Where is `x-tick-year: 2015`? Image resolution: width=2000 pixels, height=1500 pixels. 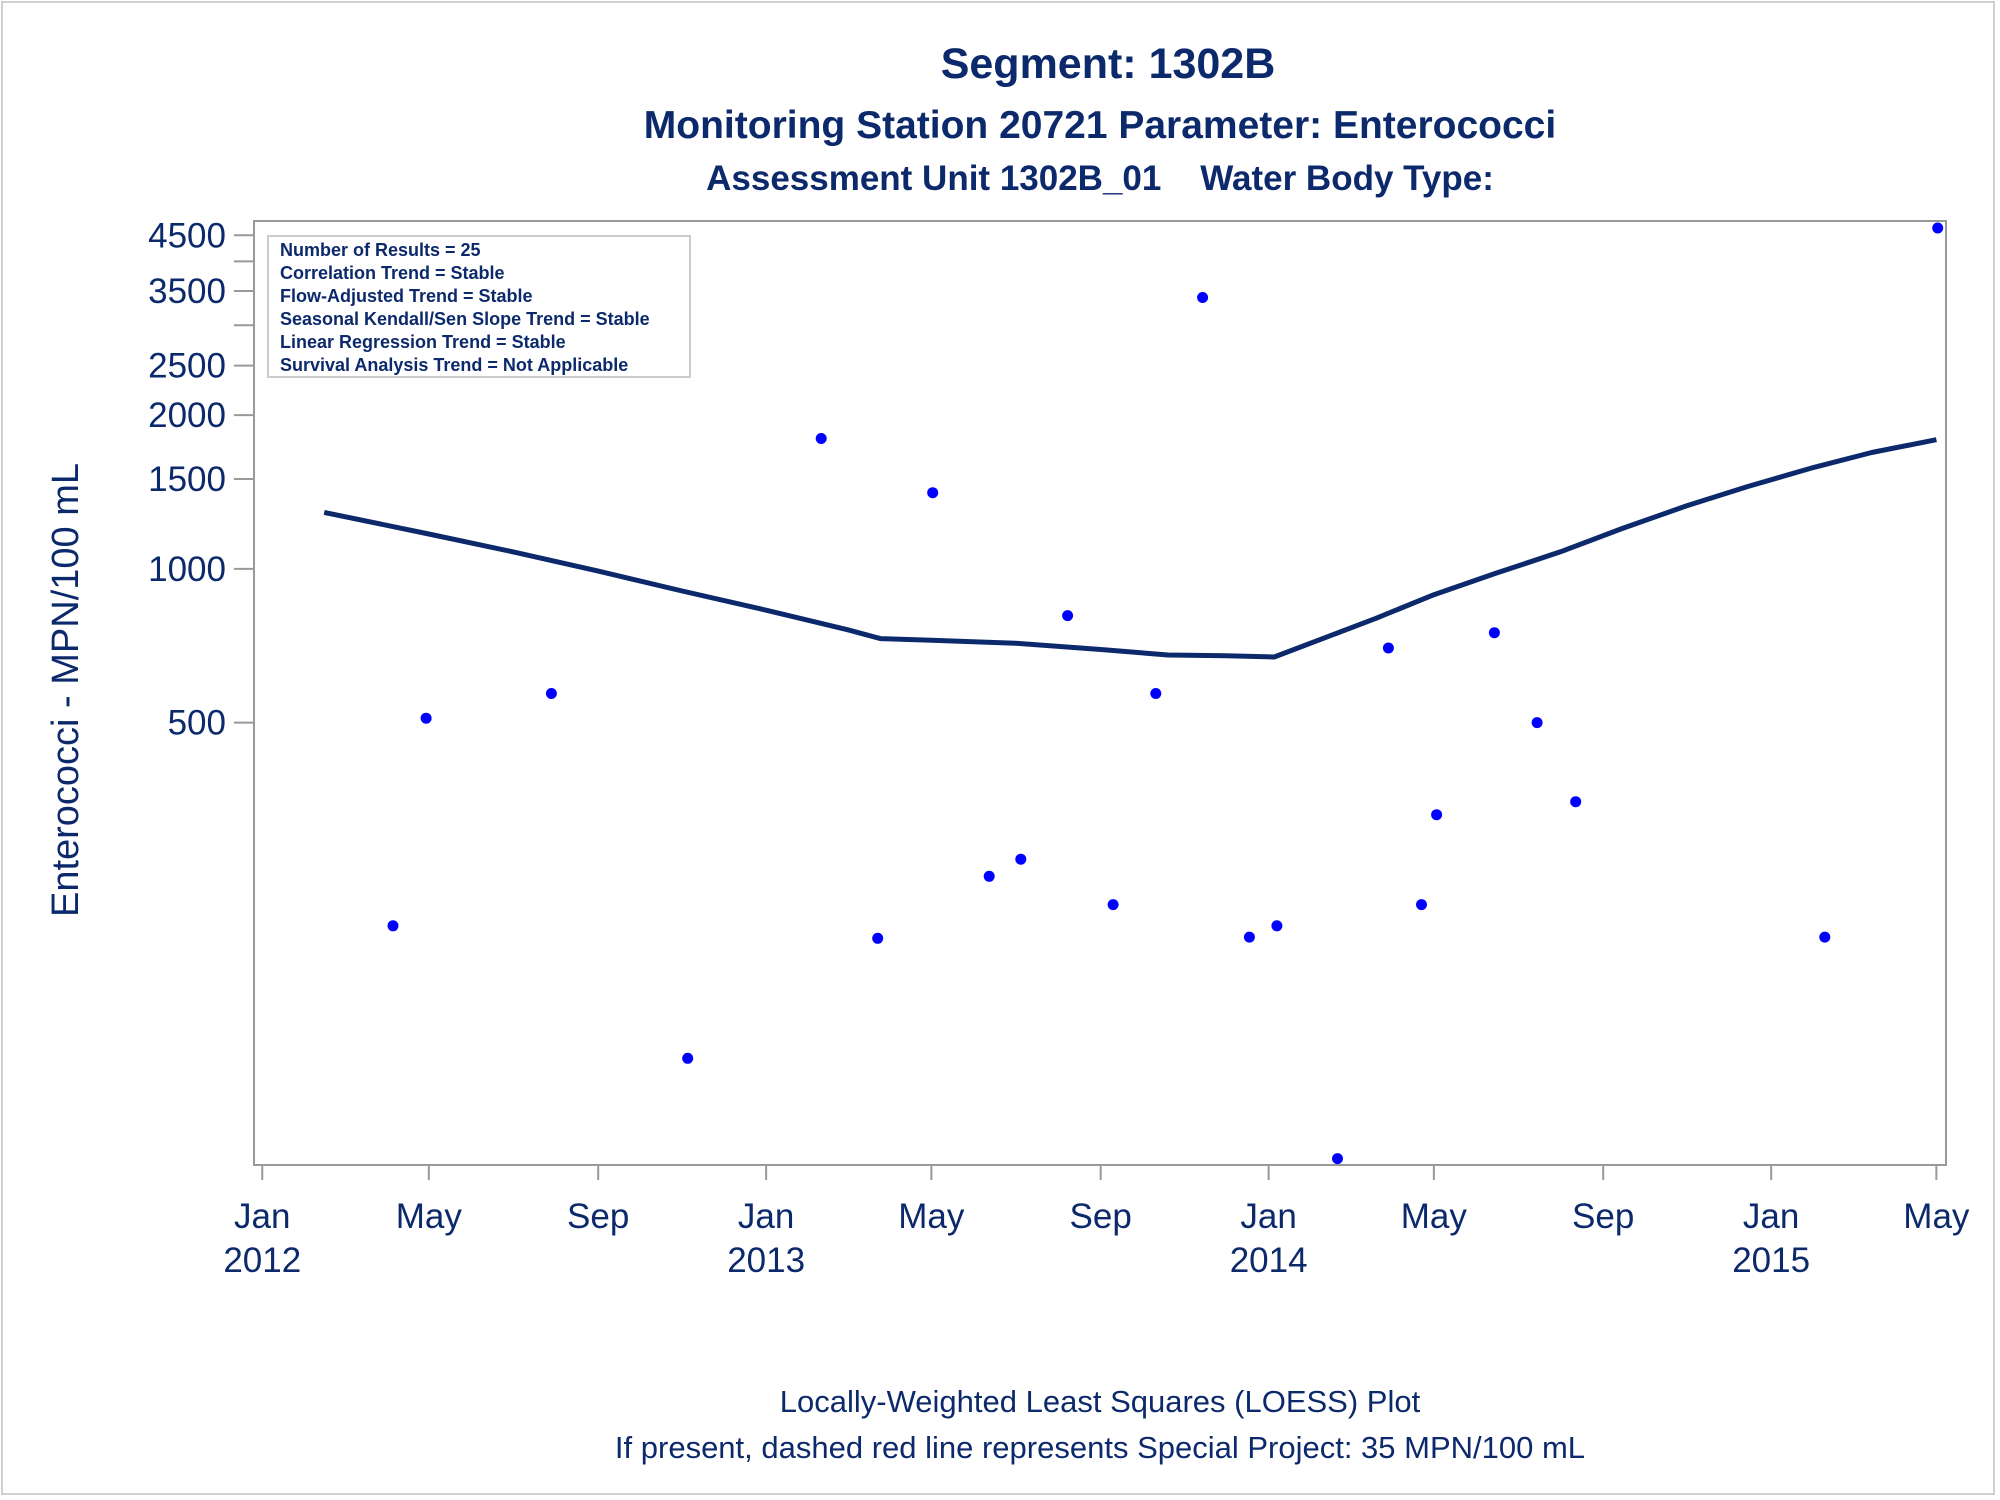
x-tick-year: 2015 is located at coordinates (1771, 1260).